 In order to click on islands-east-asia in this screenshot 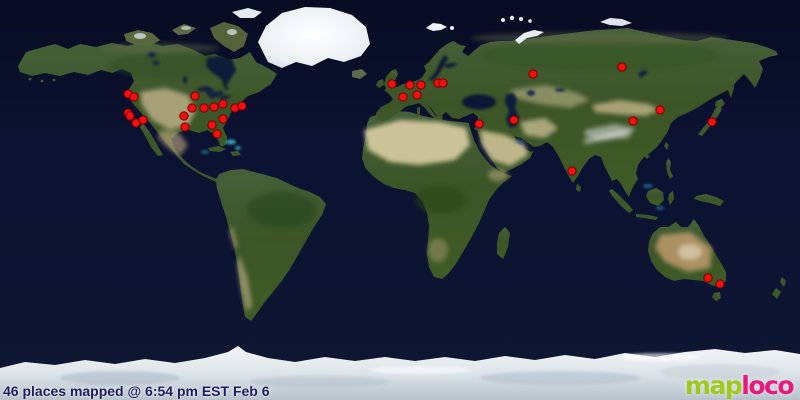, I will do `click(655, 148)`.